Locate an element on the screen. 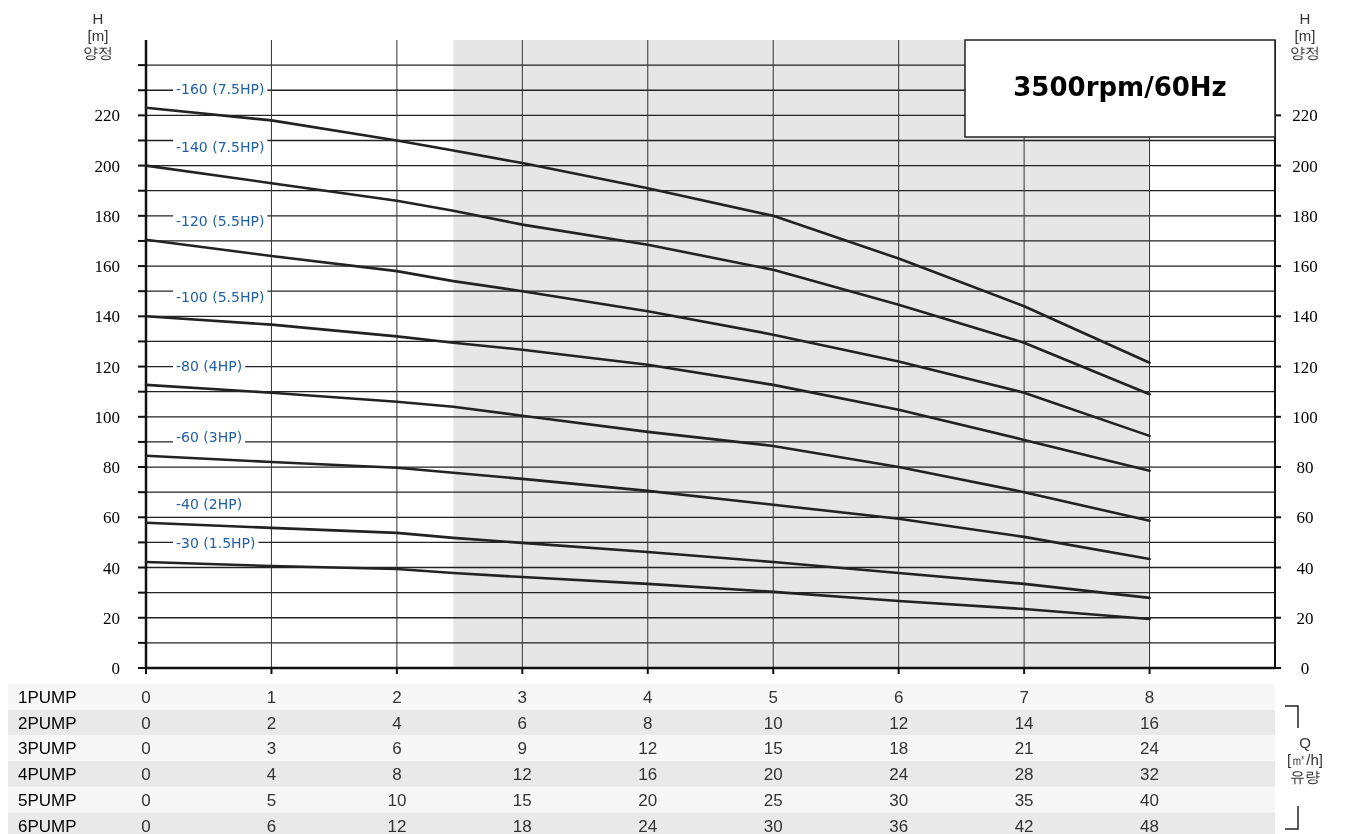  y-tick-label: 60 is located at coordinates (111, 518).